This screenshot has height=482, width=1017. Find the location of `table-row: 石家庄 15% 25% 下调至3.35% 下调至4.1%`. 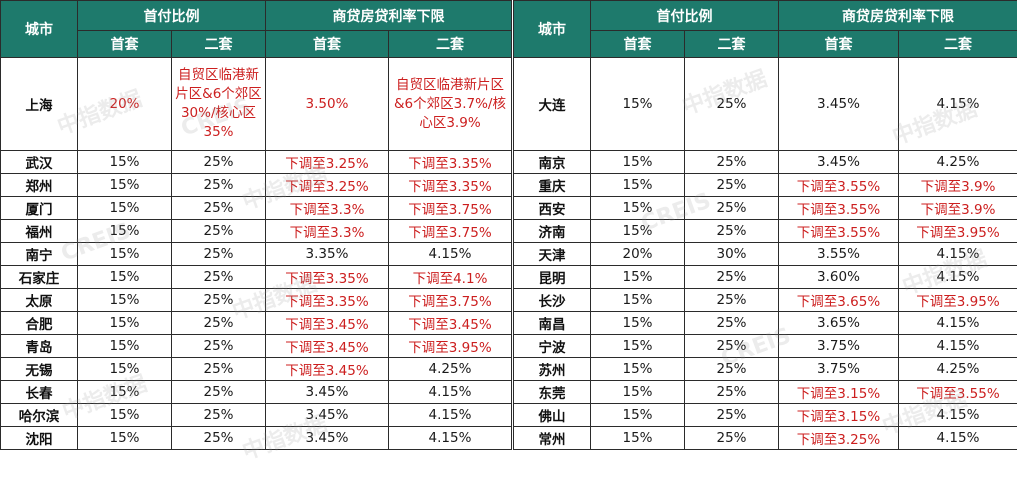

table-row: 石家庄 15% 25% 下调至3.35% 下调至4.1% is located at coordinates (256, 277).